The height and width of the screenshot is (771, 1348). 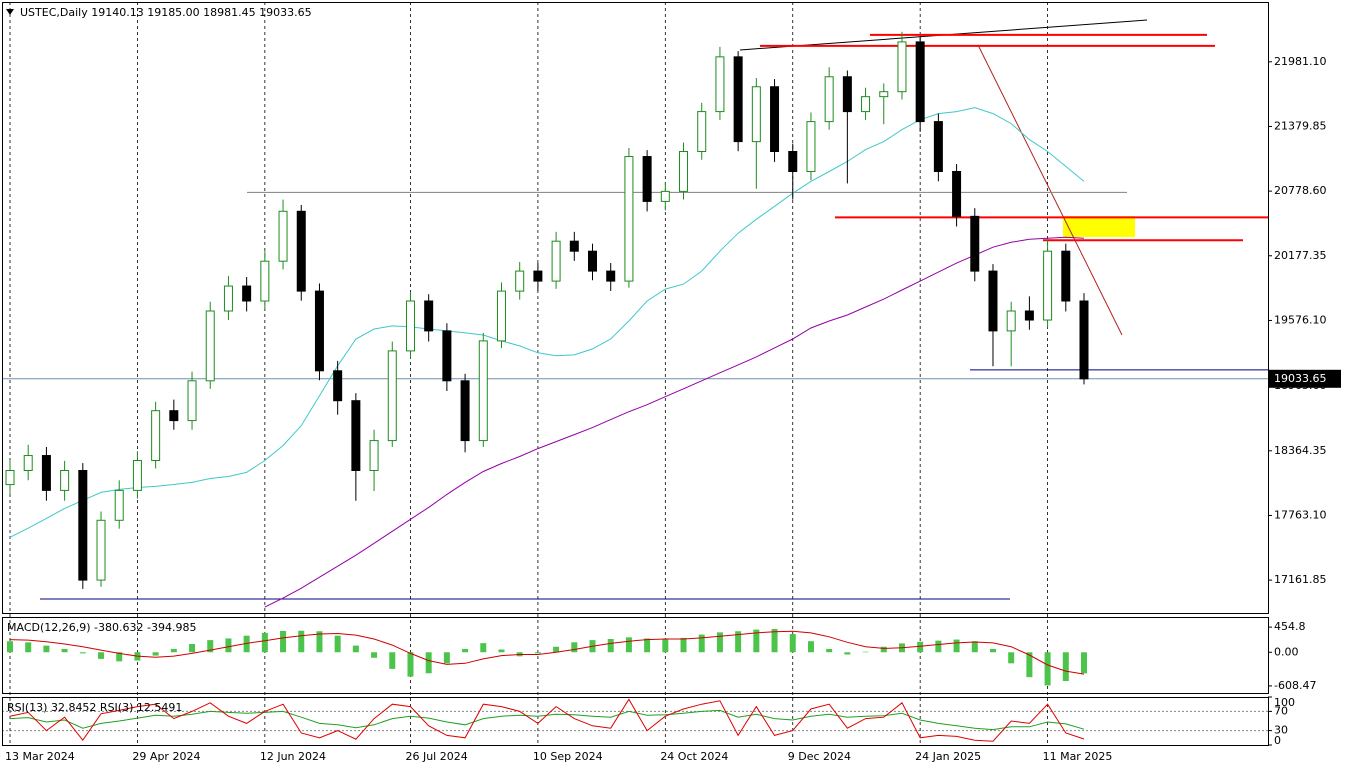 What do you see at coordinates (1284, 702) in the screenshot?
I see `y-tick-label: 100` at bounding box center [1284, 702].